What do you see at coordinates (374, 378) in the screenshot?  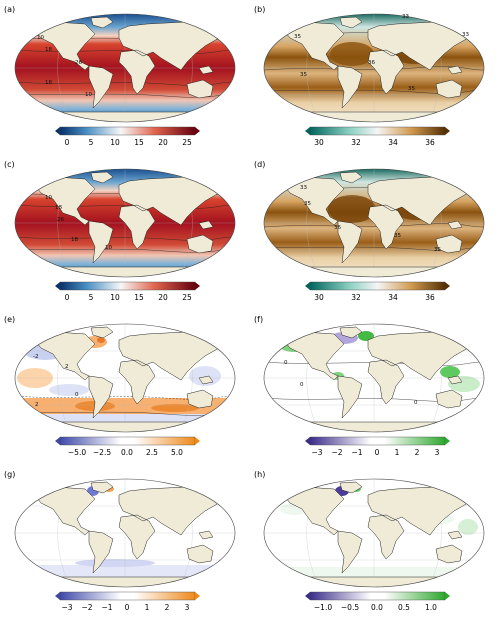 I see `panel-f: 0 0 0` at bounding box center [374, 378].